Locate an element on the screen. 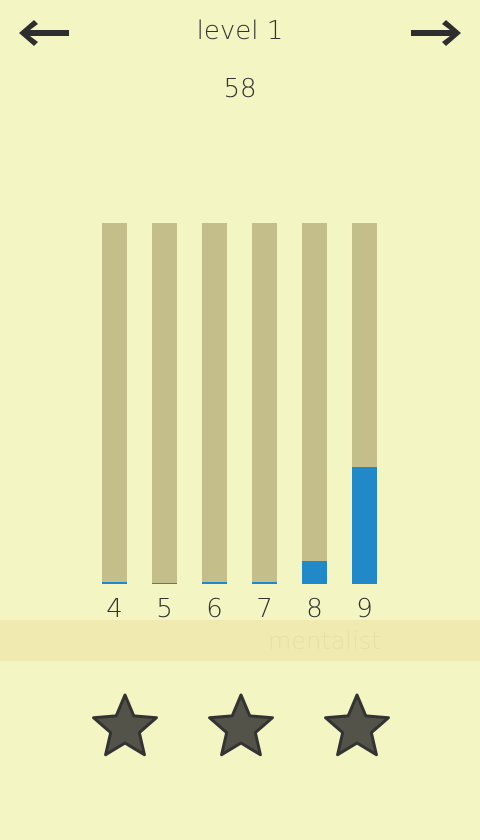  next-level-button is located at coordinates (436, 33).